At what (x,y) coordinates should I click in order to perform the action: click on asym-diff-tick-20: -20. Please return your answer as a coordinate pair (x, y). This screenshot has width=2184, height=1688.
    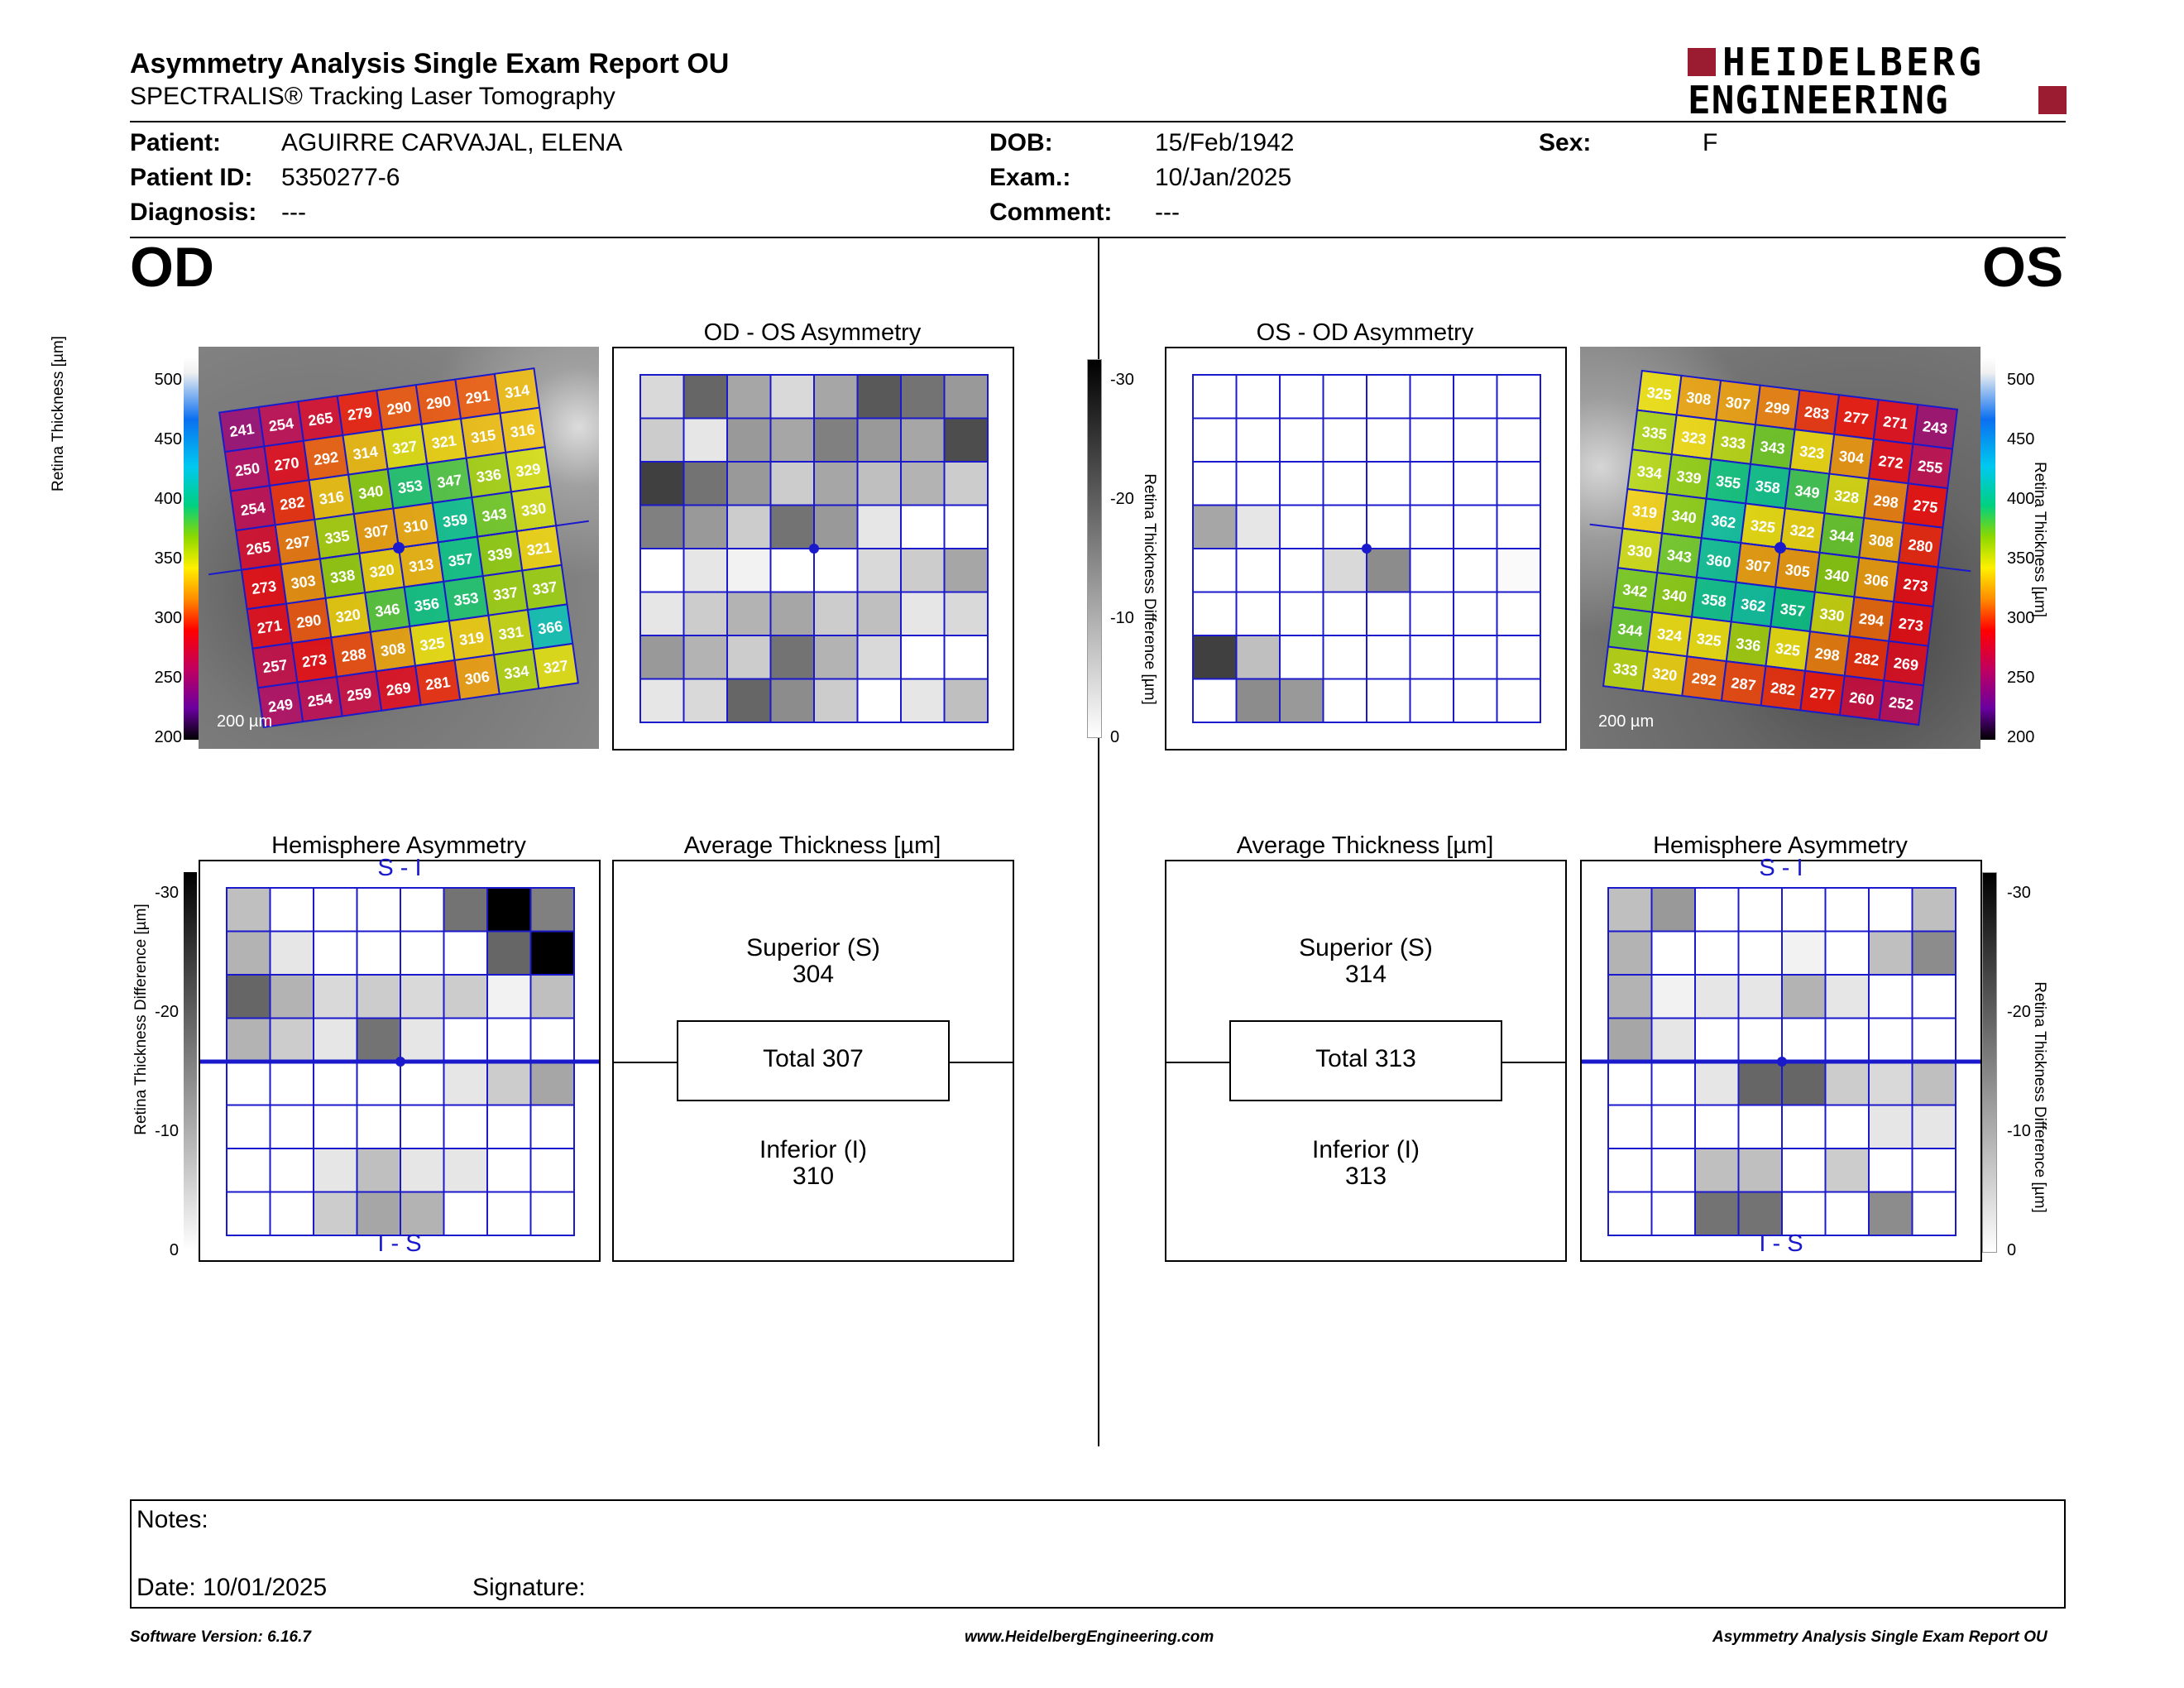
    Looking at the image, I should click on (1122, 499).